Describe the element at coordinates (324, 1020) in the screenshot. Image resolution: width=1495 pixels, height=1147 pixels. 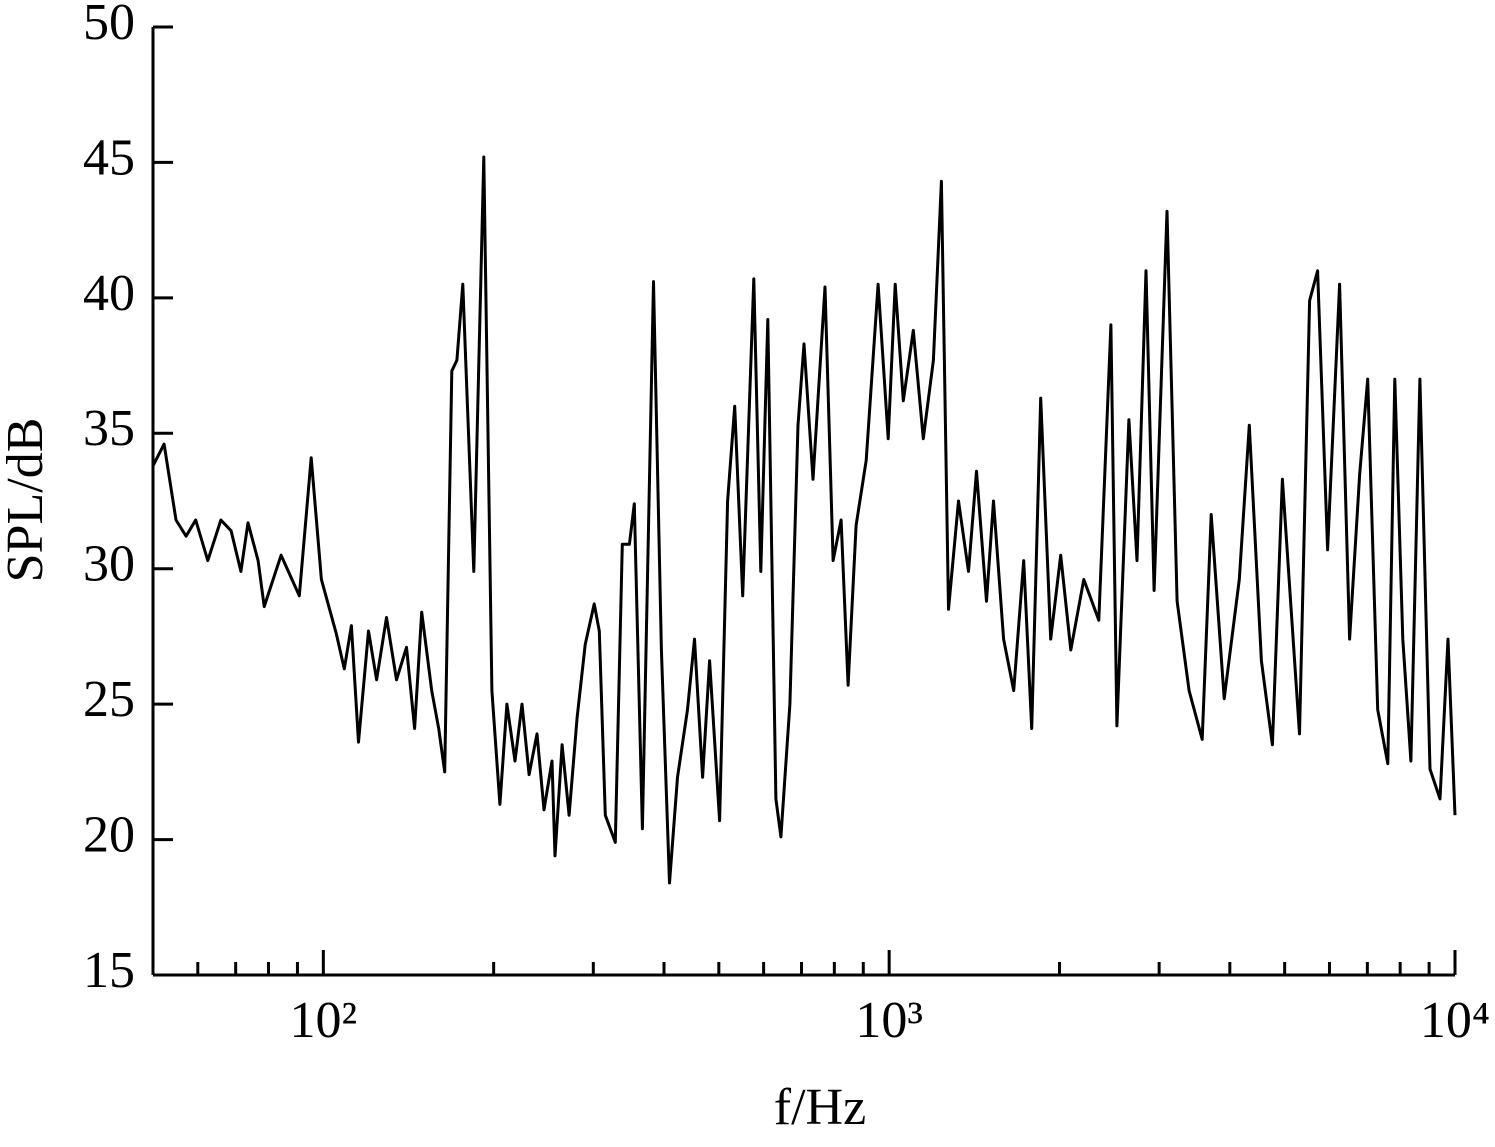
I see `x-tick-label: 10²` at that location.